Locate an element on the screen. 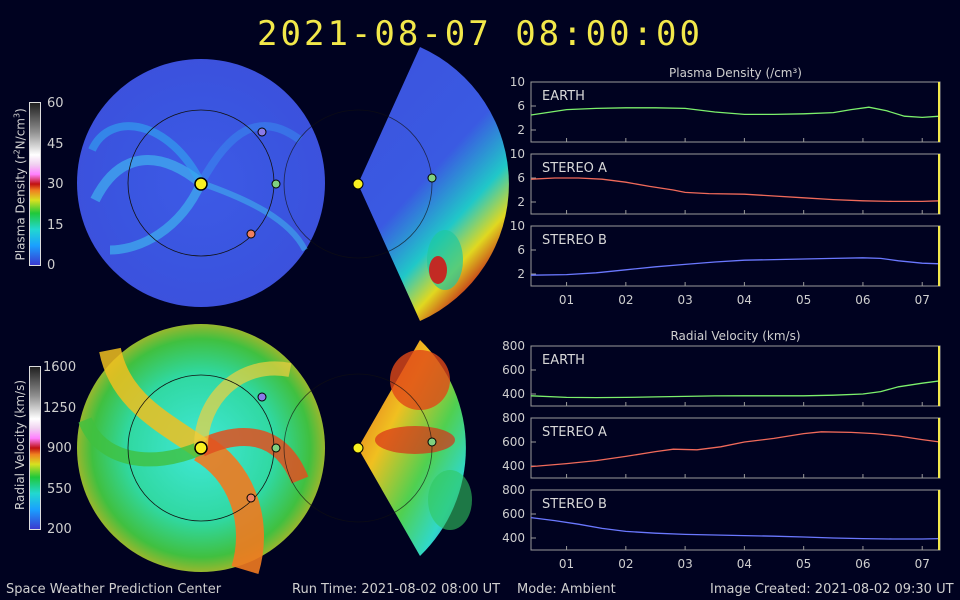  velocity-tick: 200 is located at coordinates (59, 529).